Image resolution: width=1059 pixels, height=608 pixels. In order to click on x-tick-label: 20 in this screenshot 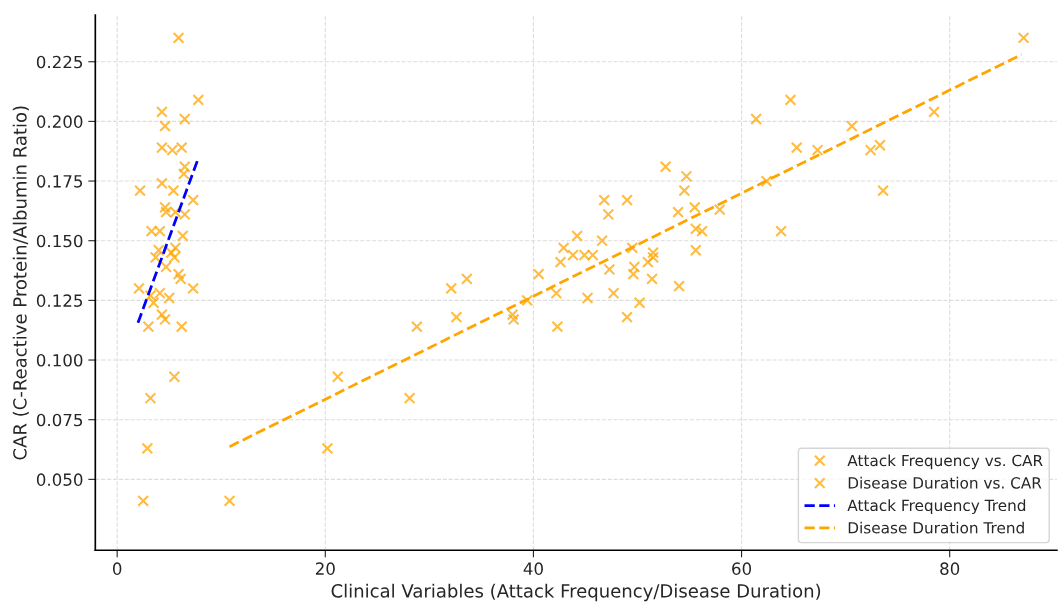, I will do `click(325, 568)`.